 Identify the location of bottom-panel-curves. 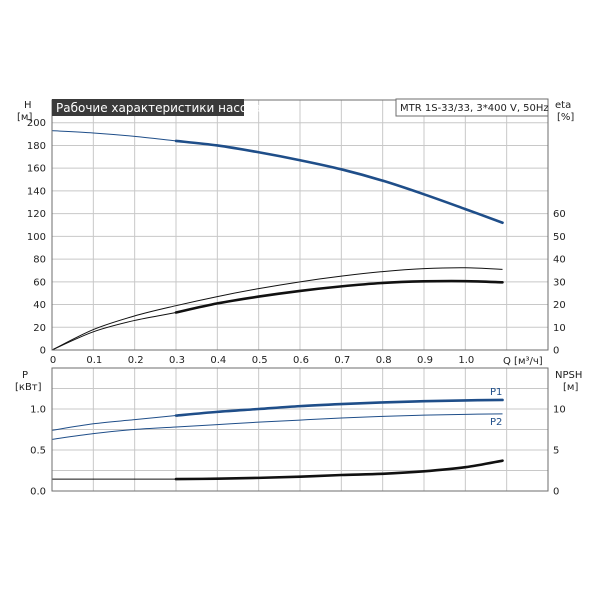
(277, 439).